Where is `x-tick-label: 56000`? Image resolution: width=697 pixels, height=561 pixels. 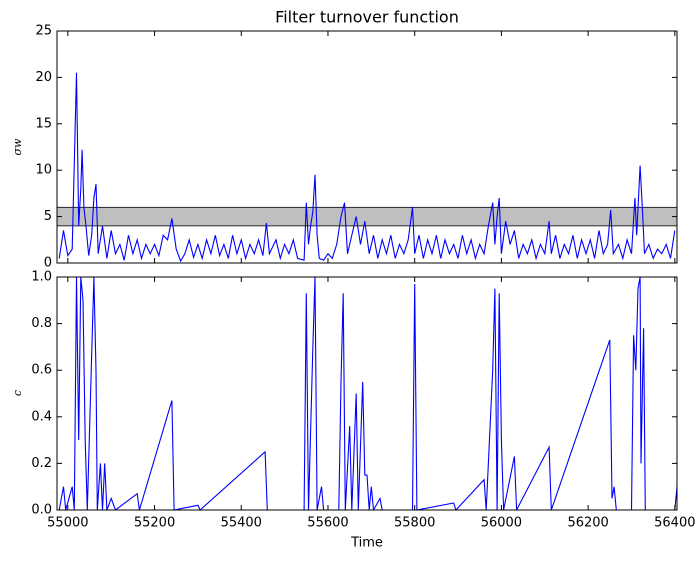
x-tick-label: 56000 is located at coordinates (501, 523).